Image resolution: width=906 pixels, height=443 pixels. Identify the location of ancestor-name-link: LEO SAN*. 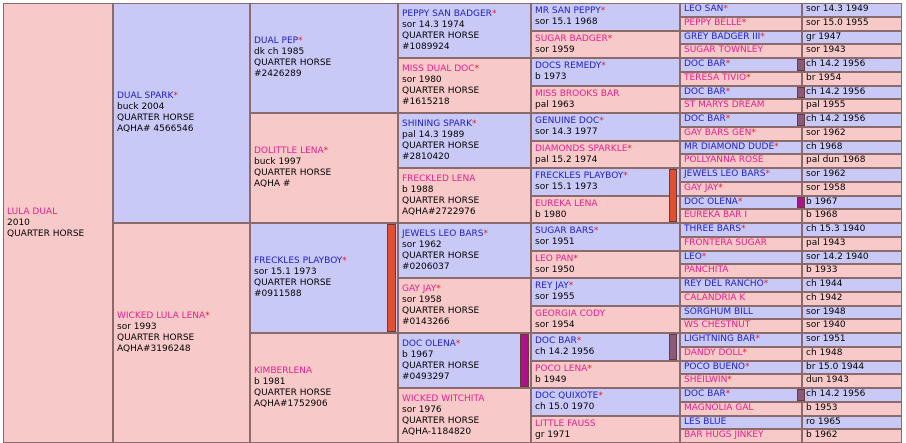
(706, 9).